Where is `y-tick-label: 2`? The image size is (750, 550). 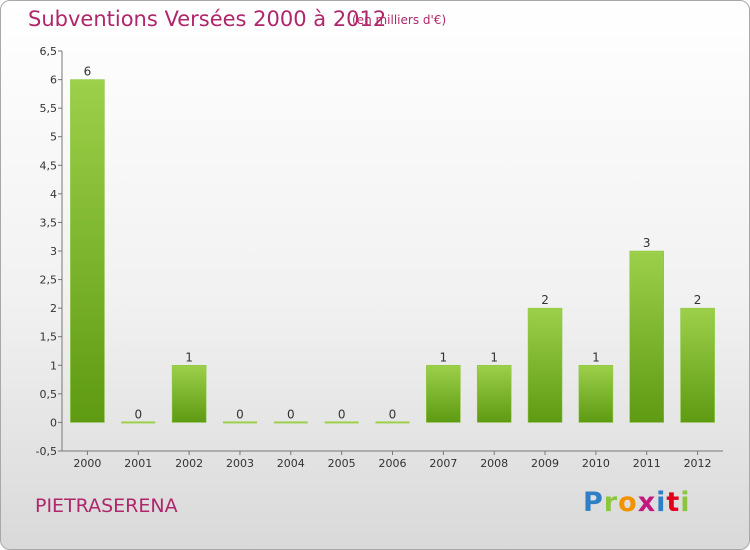
y-tick-label: 2 is located at coordinates (53, 308).